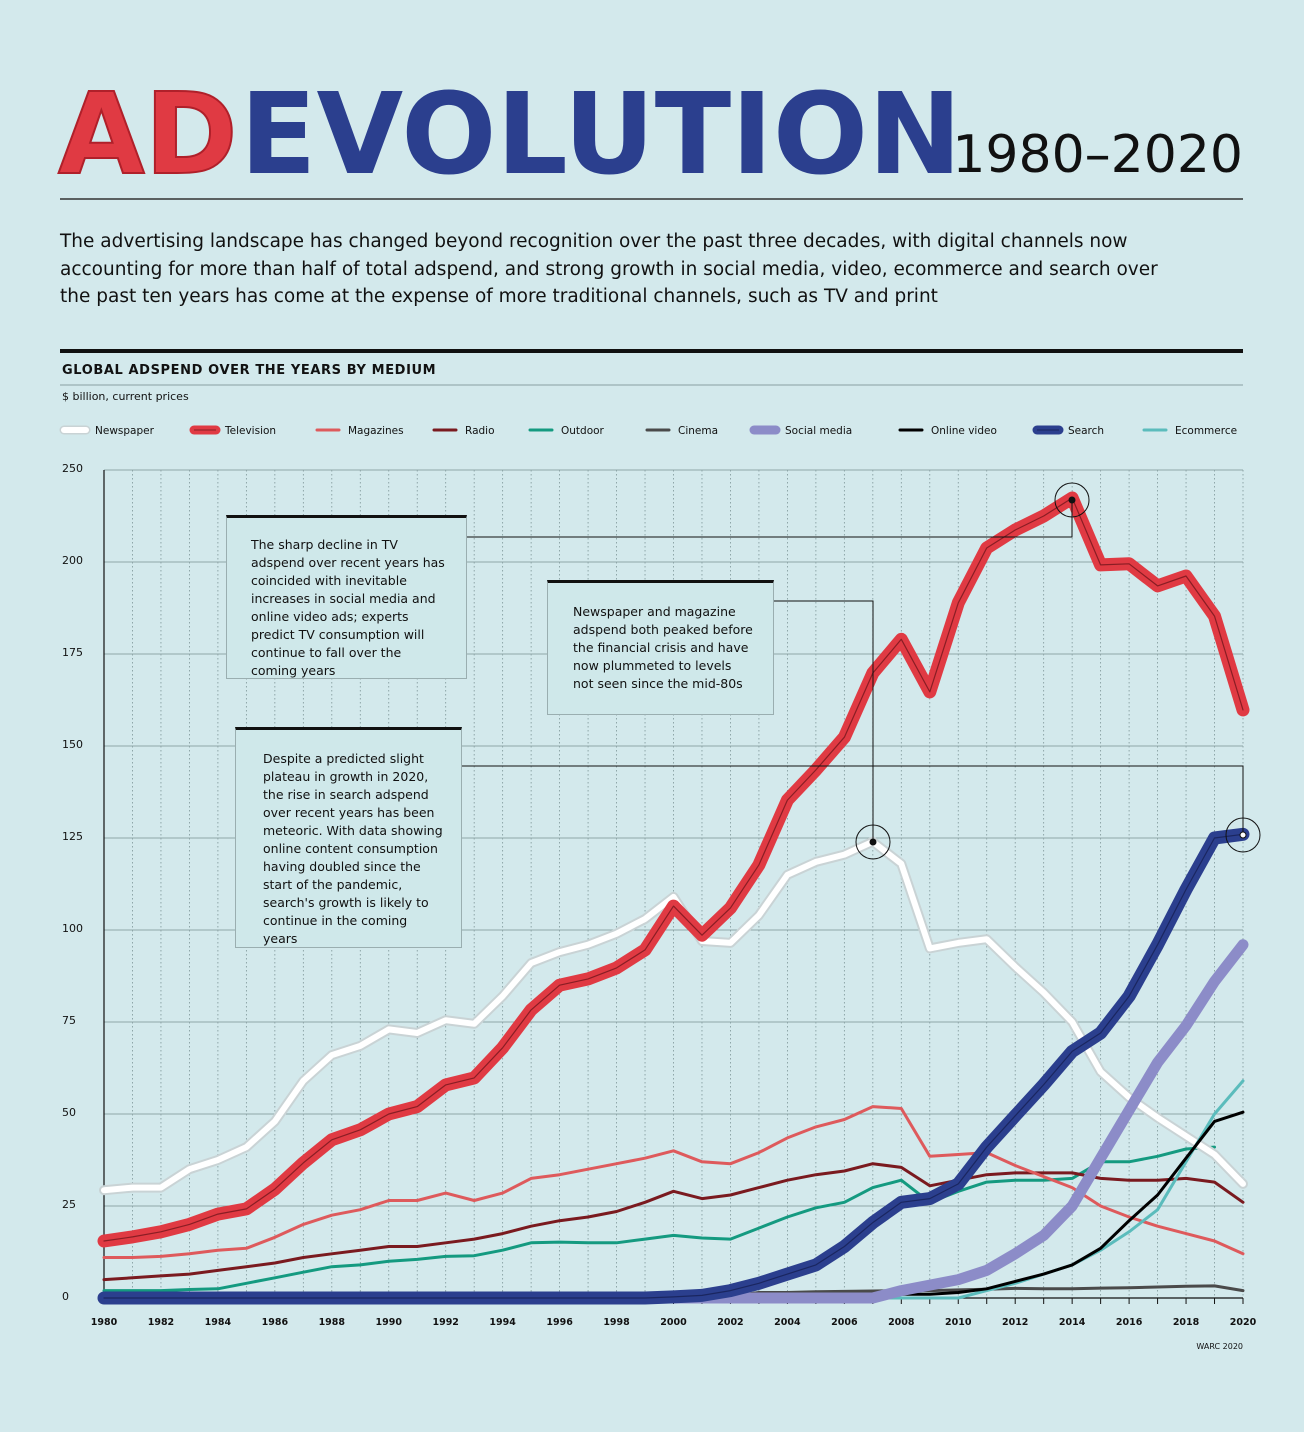 The width and height of the screenshot is (1304, 1432). Describe the element at coordinates (1015, 1322) in the screenshot. I see `x-tick-label: 2012` at that location.